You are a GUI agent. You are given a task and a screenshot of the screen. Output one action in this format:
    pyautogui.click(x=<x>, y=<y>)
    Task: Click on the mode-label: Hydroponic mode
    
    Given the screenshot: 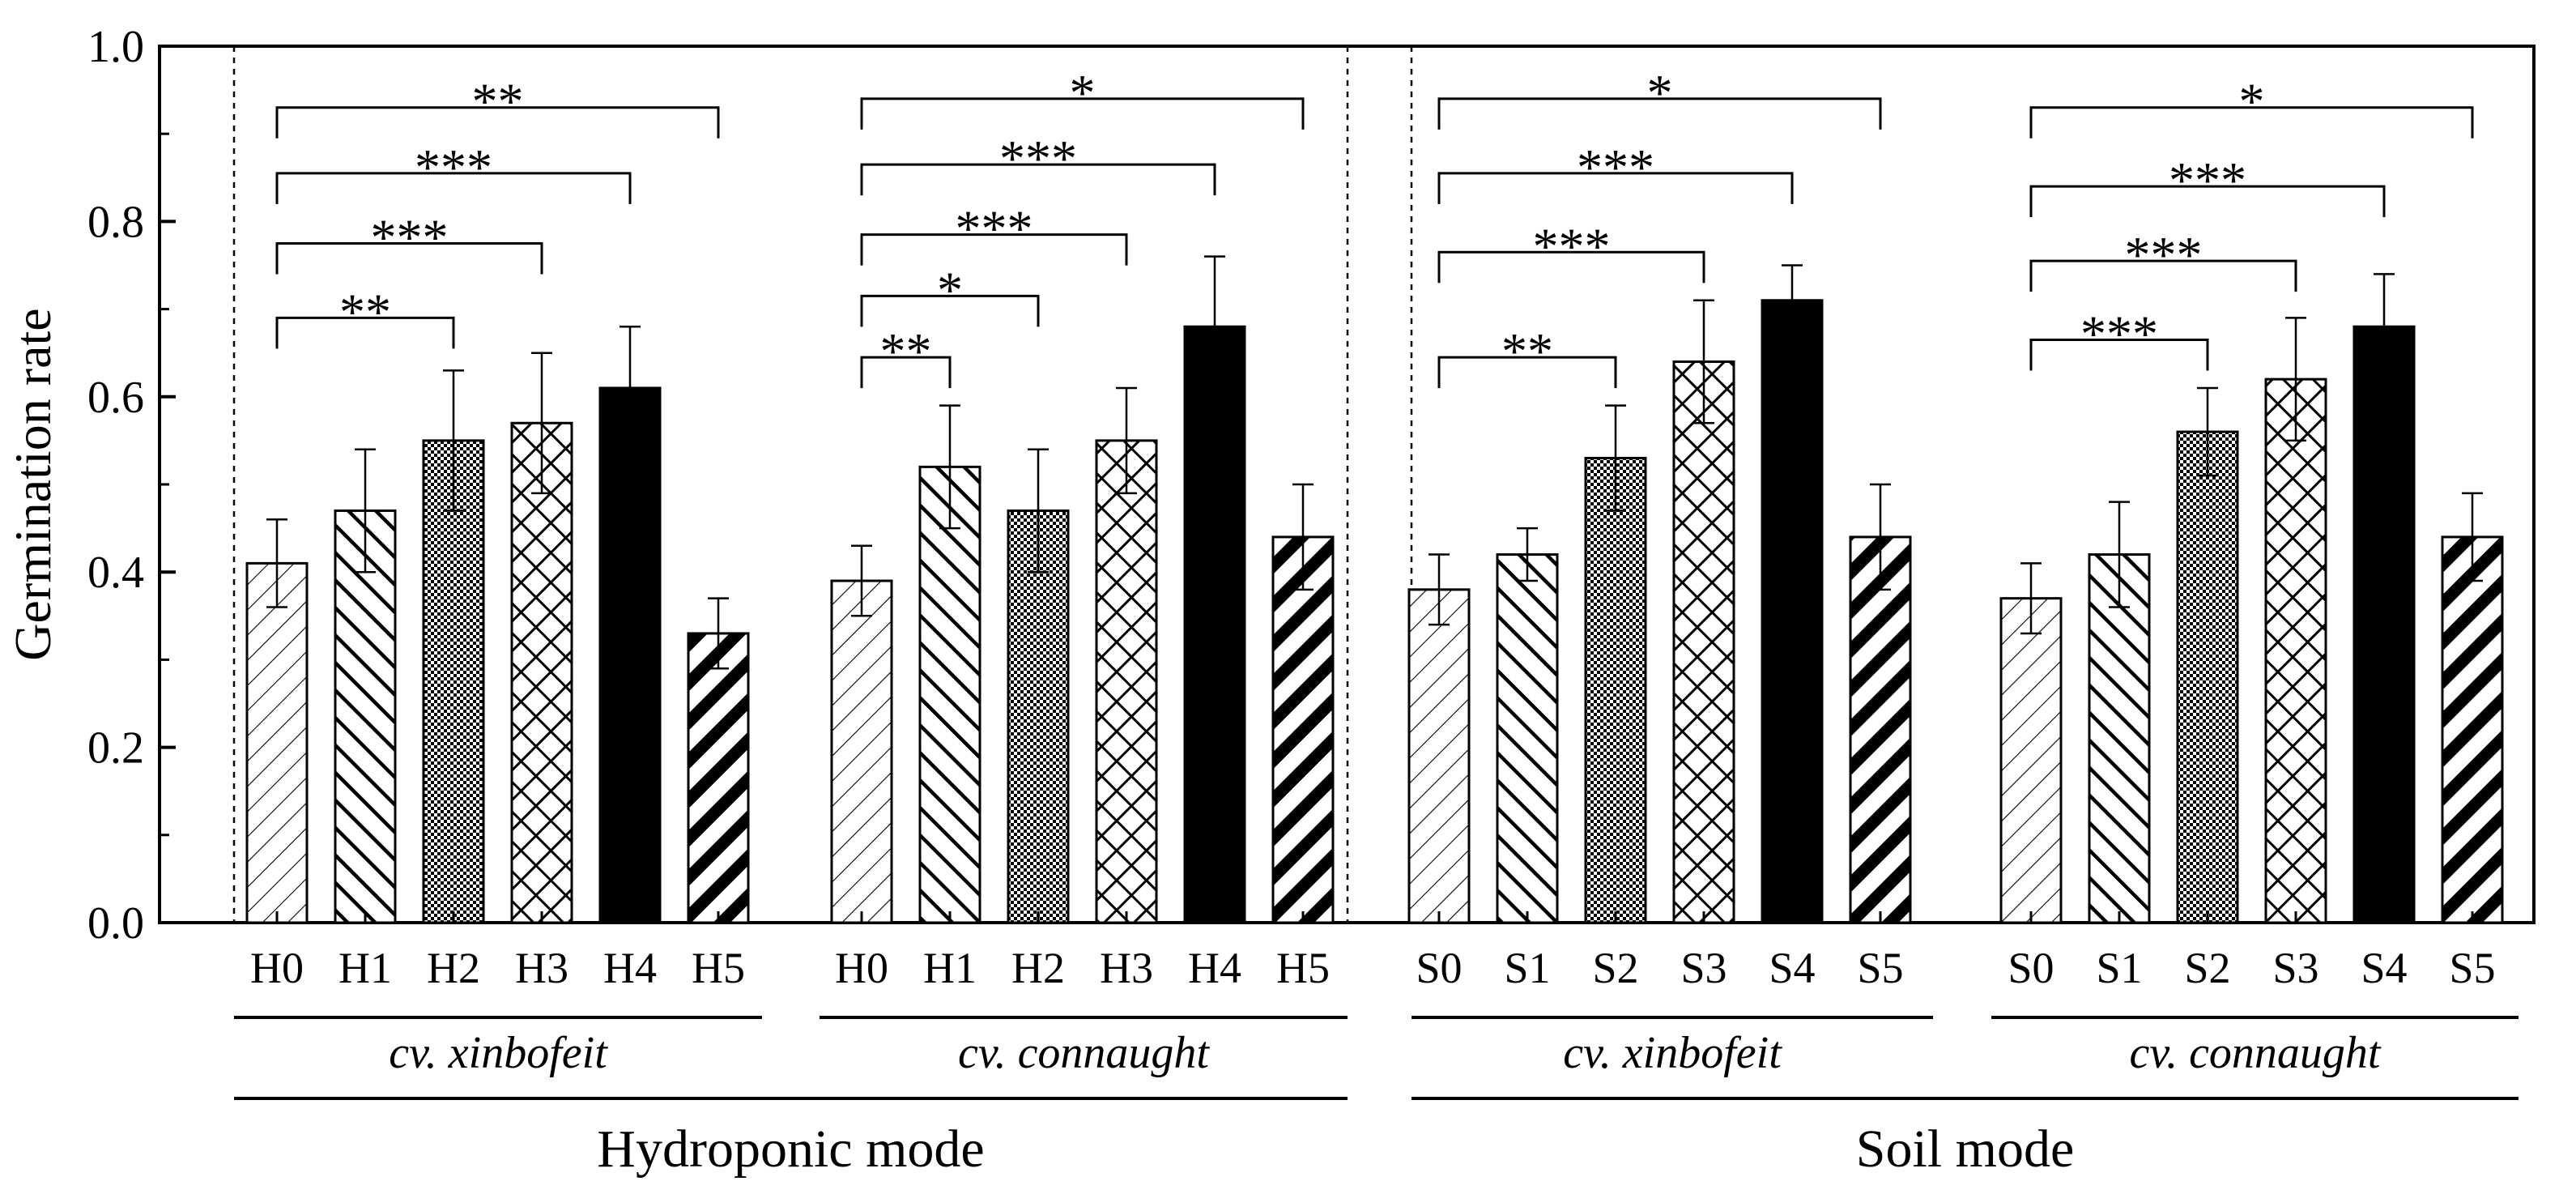 What is the action you would take?
    pyautogui.click(x=790, y=1149)
    